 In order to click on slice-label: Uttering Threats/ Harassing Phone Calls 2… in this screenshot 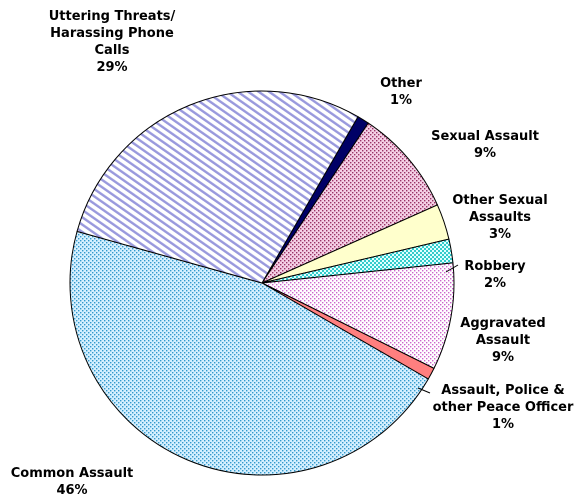, I will do `click(112, 42)`.